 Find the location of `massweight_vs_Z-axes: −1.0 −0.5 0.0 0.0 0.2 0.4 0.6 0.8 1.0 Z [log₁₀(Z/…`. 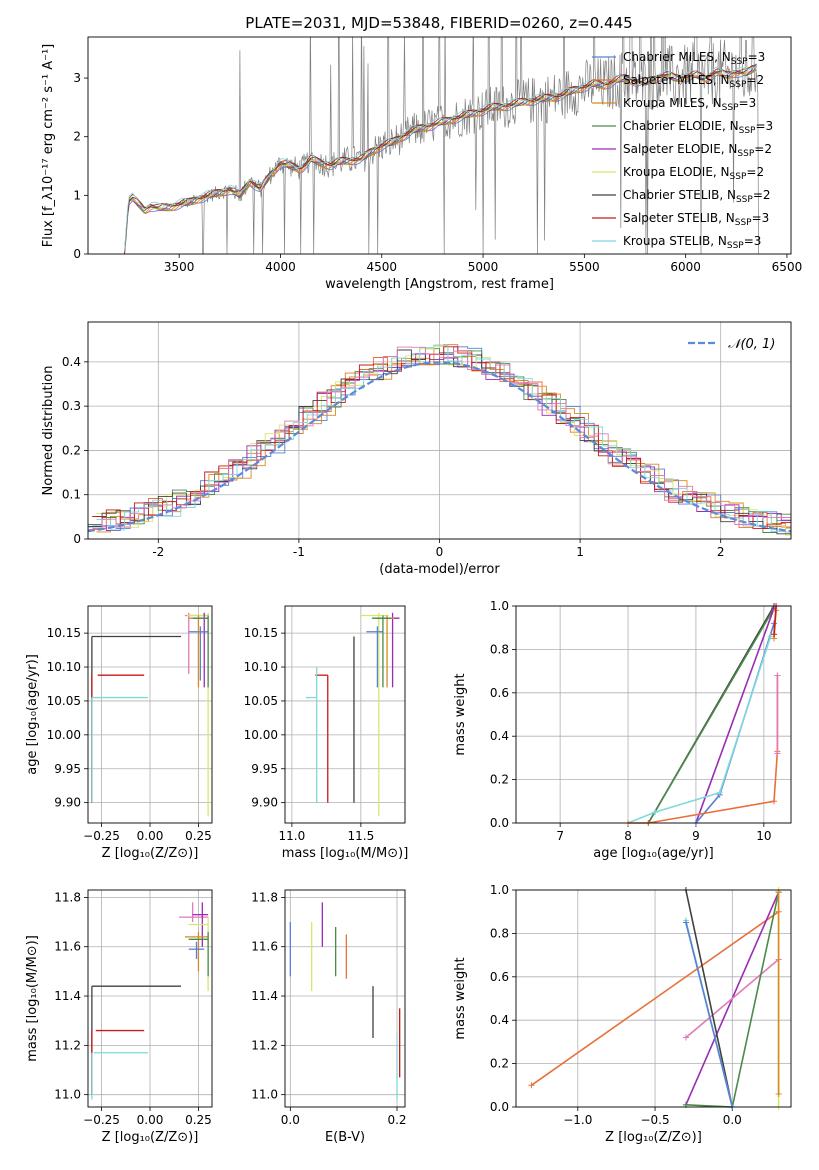

massweight_vs_Z-axes: −1.0 −0.5 0.0 0.0 0.2 0.4 0.6 0.8 1.0 Z [log₁₀(Z/… is located at coordinates (622, 1014).